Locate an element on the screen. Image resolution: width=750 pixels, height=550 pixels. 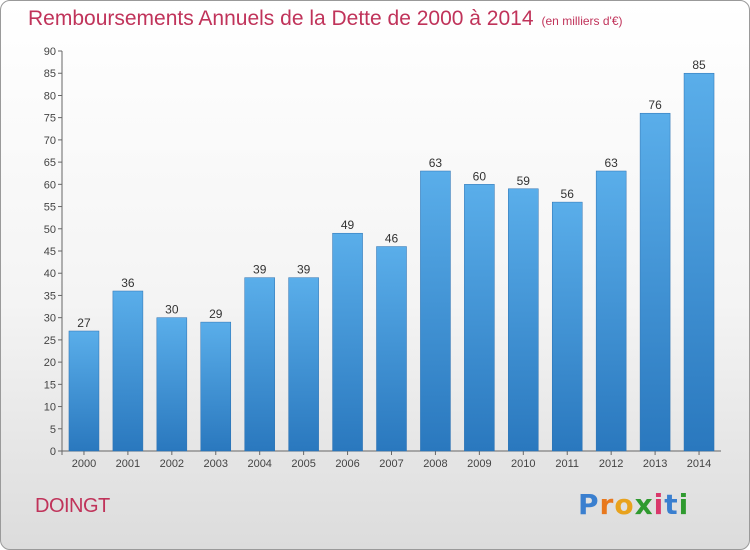
x-tick-label-2014: 2014 is located at coordinates (699, 464).